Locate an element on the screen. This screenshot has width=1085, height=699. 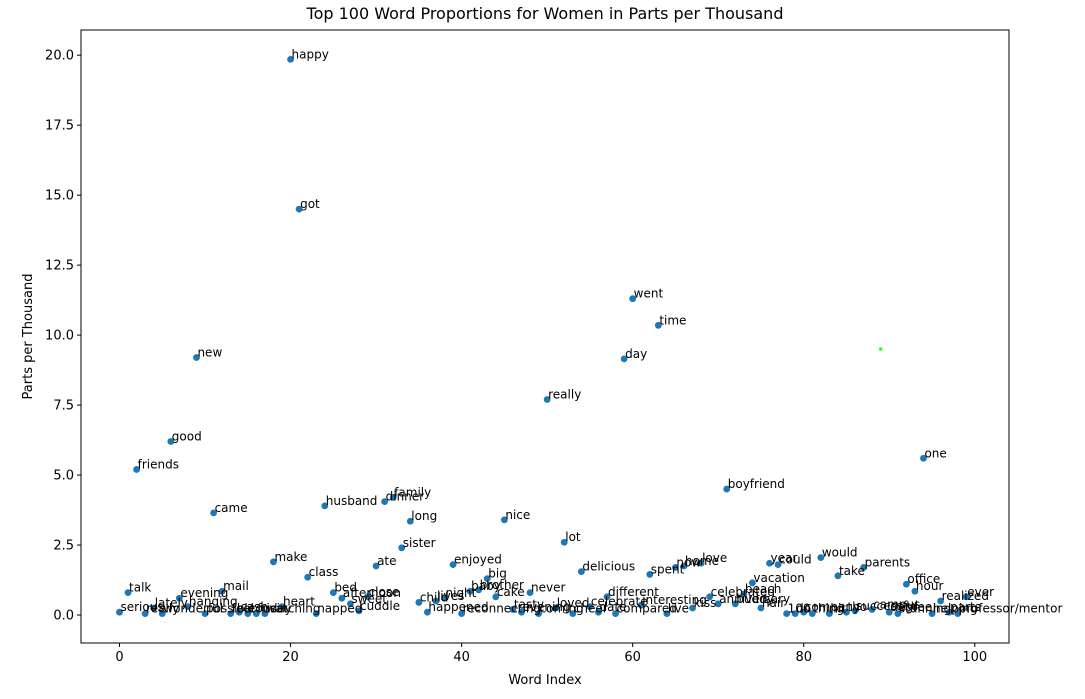
y-tick-label: 0.0 is located at coordinates (63, 616).